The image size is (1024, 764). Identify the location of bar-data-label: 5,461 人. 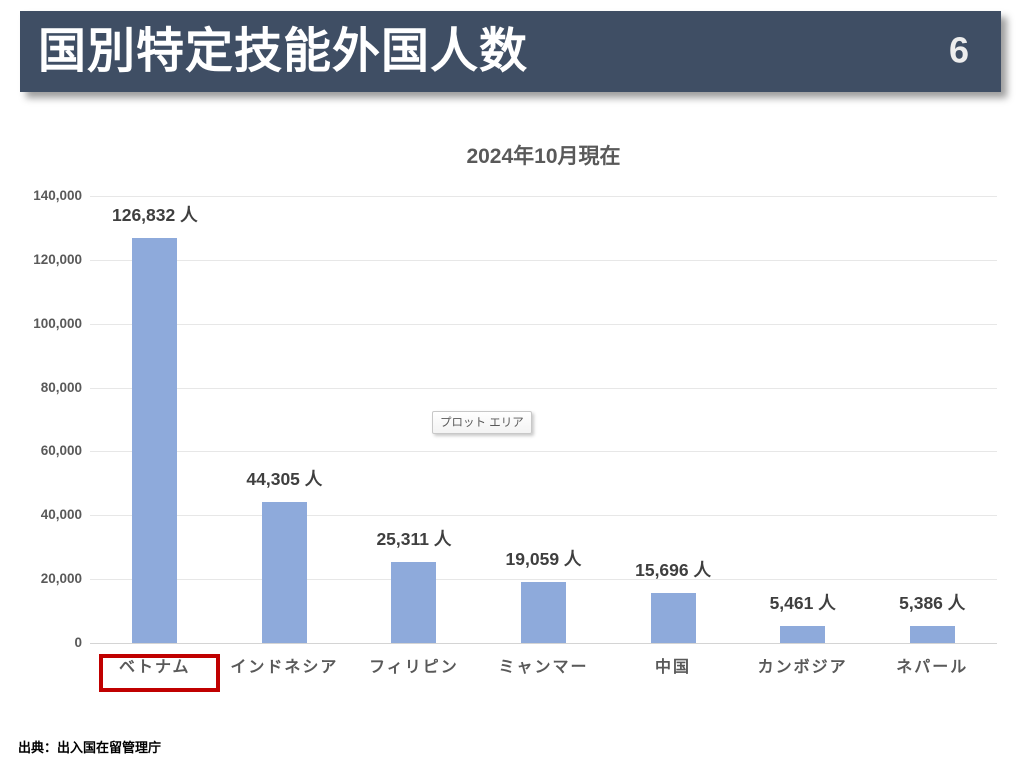
(802, 602).